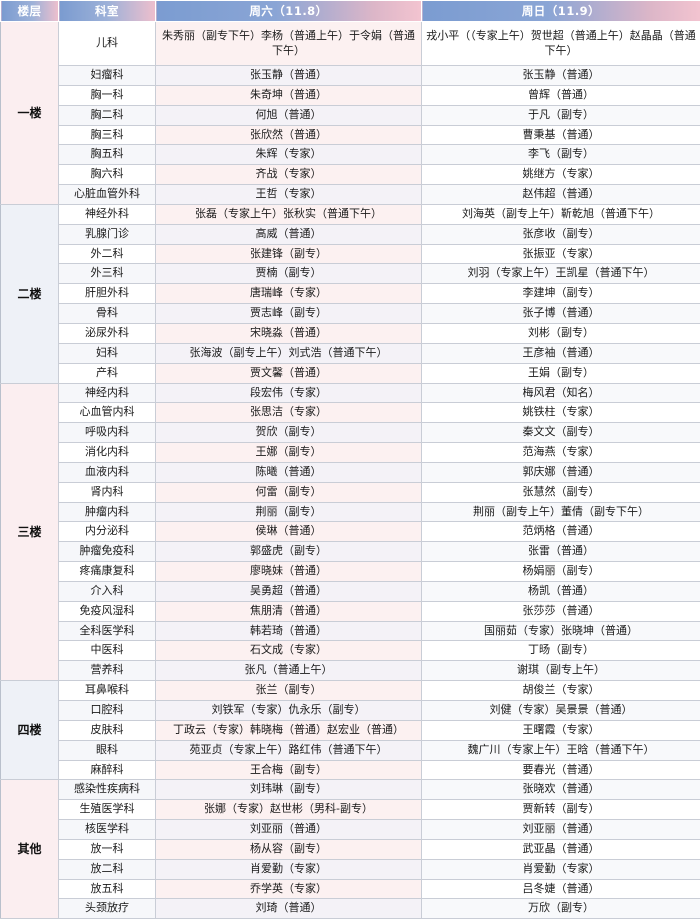  I want to click on saturday-doctors-cell: 焦朋清（普通）, so click(289, 611).